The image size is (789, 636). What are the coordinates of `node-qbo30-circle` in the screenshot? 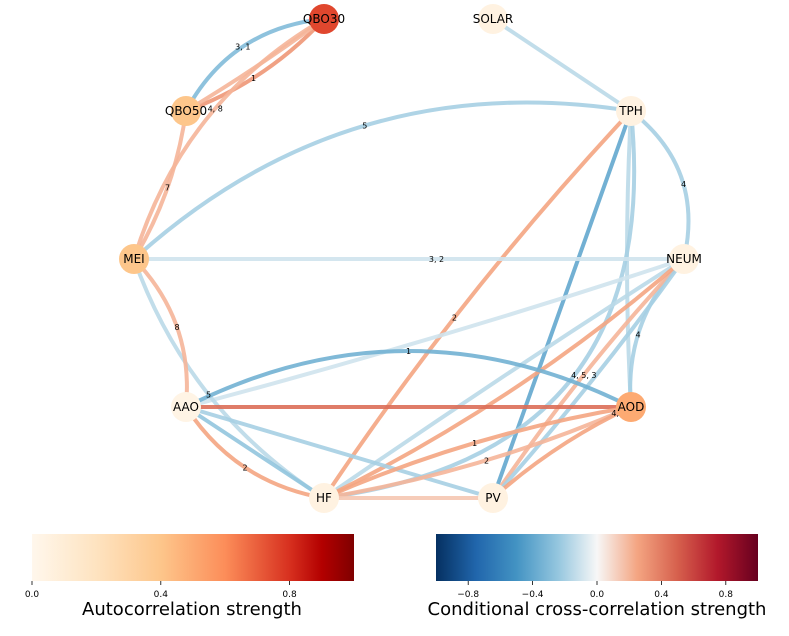 It's located at (324, 19).